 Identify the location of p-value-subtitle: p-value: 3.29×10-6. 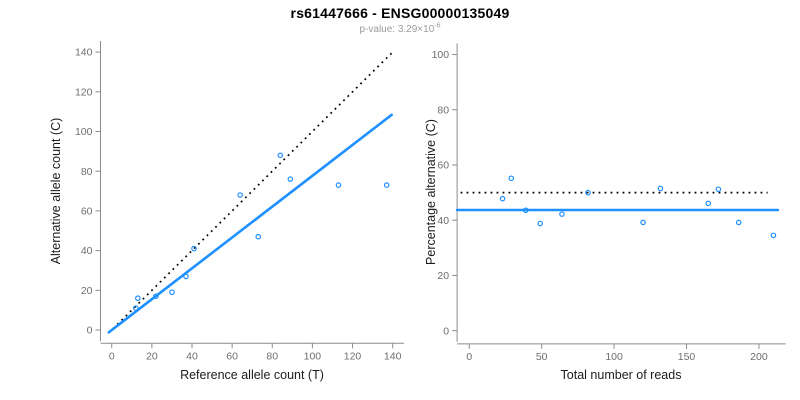
(400, 28).